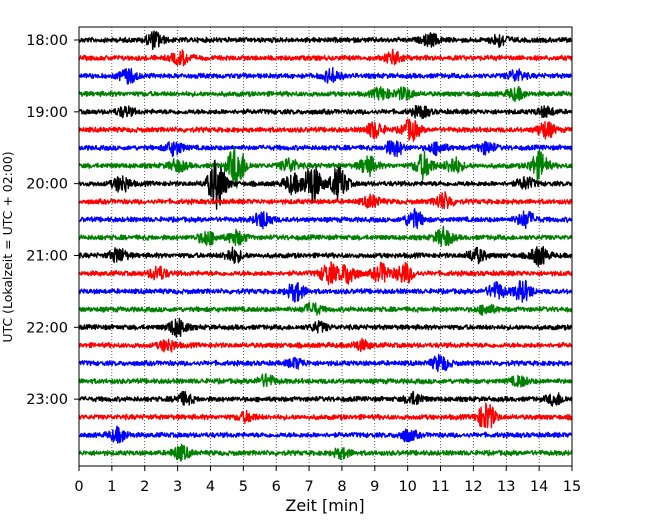 The height and width of the screenshot is (520, 650). Describe the element at coordinates (47, 185) in the screenshot. I see `y-tick-label: 20:00` at that location.